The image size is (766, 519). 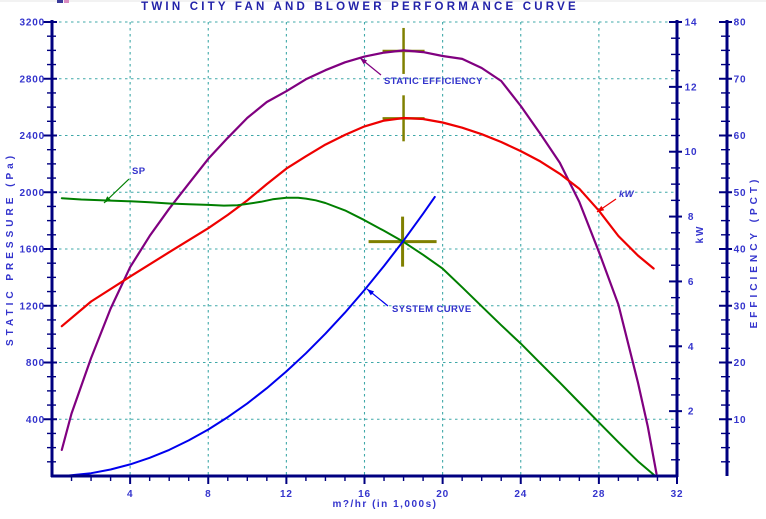 I want to click on curve-label-kw: kW, so click(x=627, y=194).